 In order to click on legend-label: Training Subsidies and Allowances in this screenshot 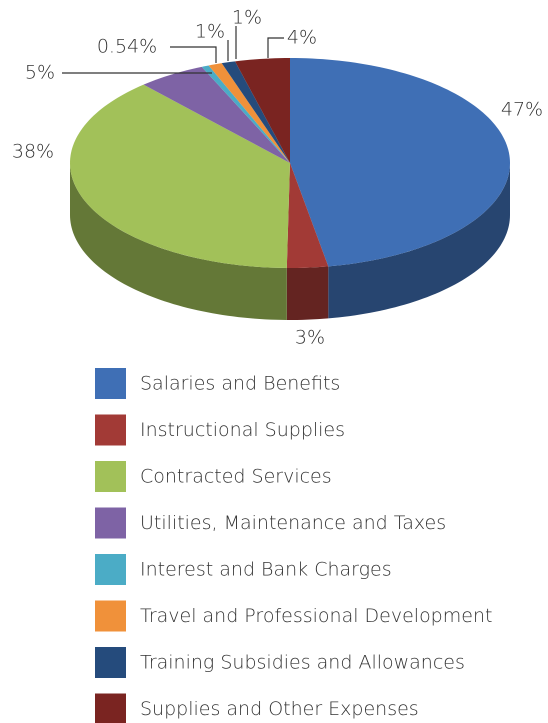, I will do `click(302, 663)`.